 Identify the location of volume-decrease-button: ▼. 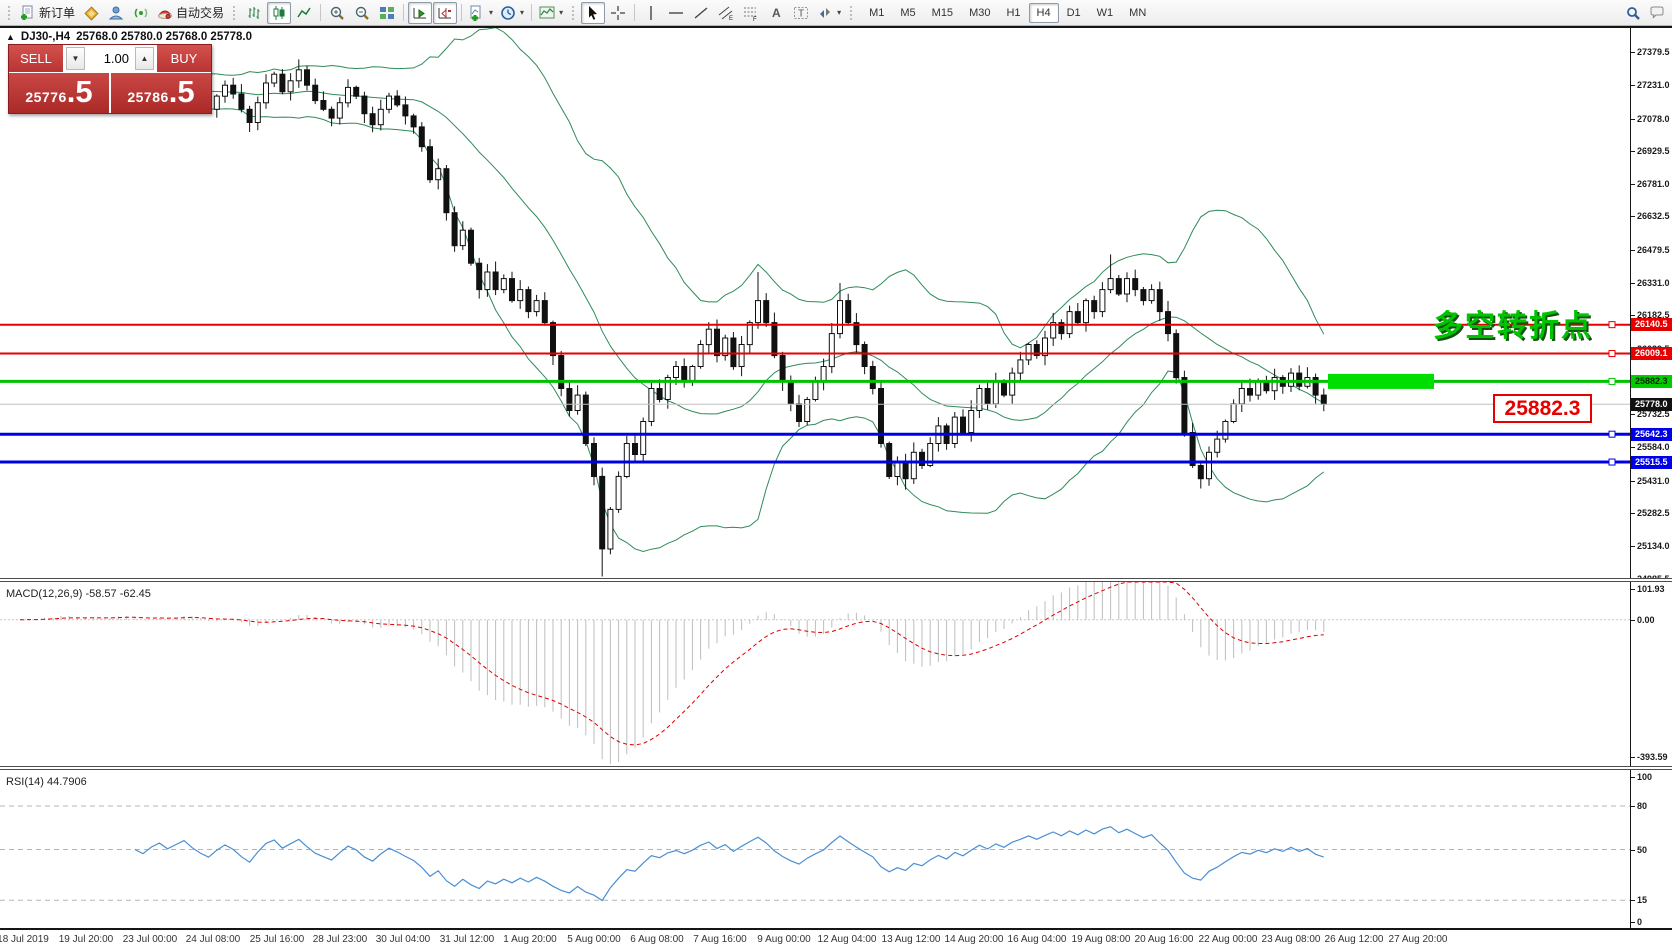
(75, 58).